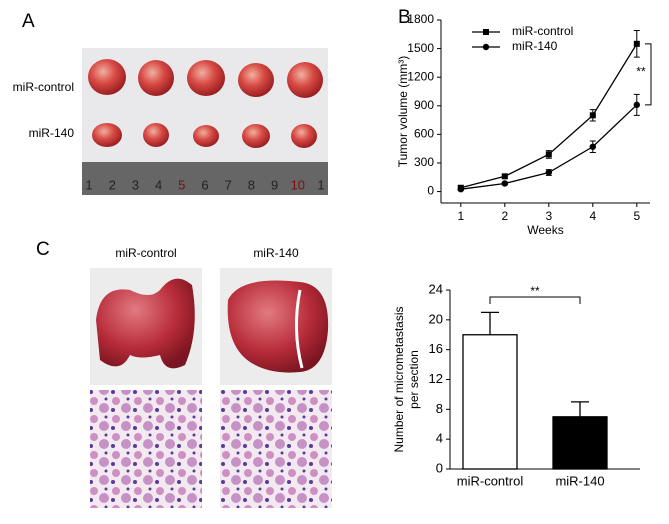  I want to click on y-axis-label: per section, so click(414, 379).